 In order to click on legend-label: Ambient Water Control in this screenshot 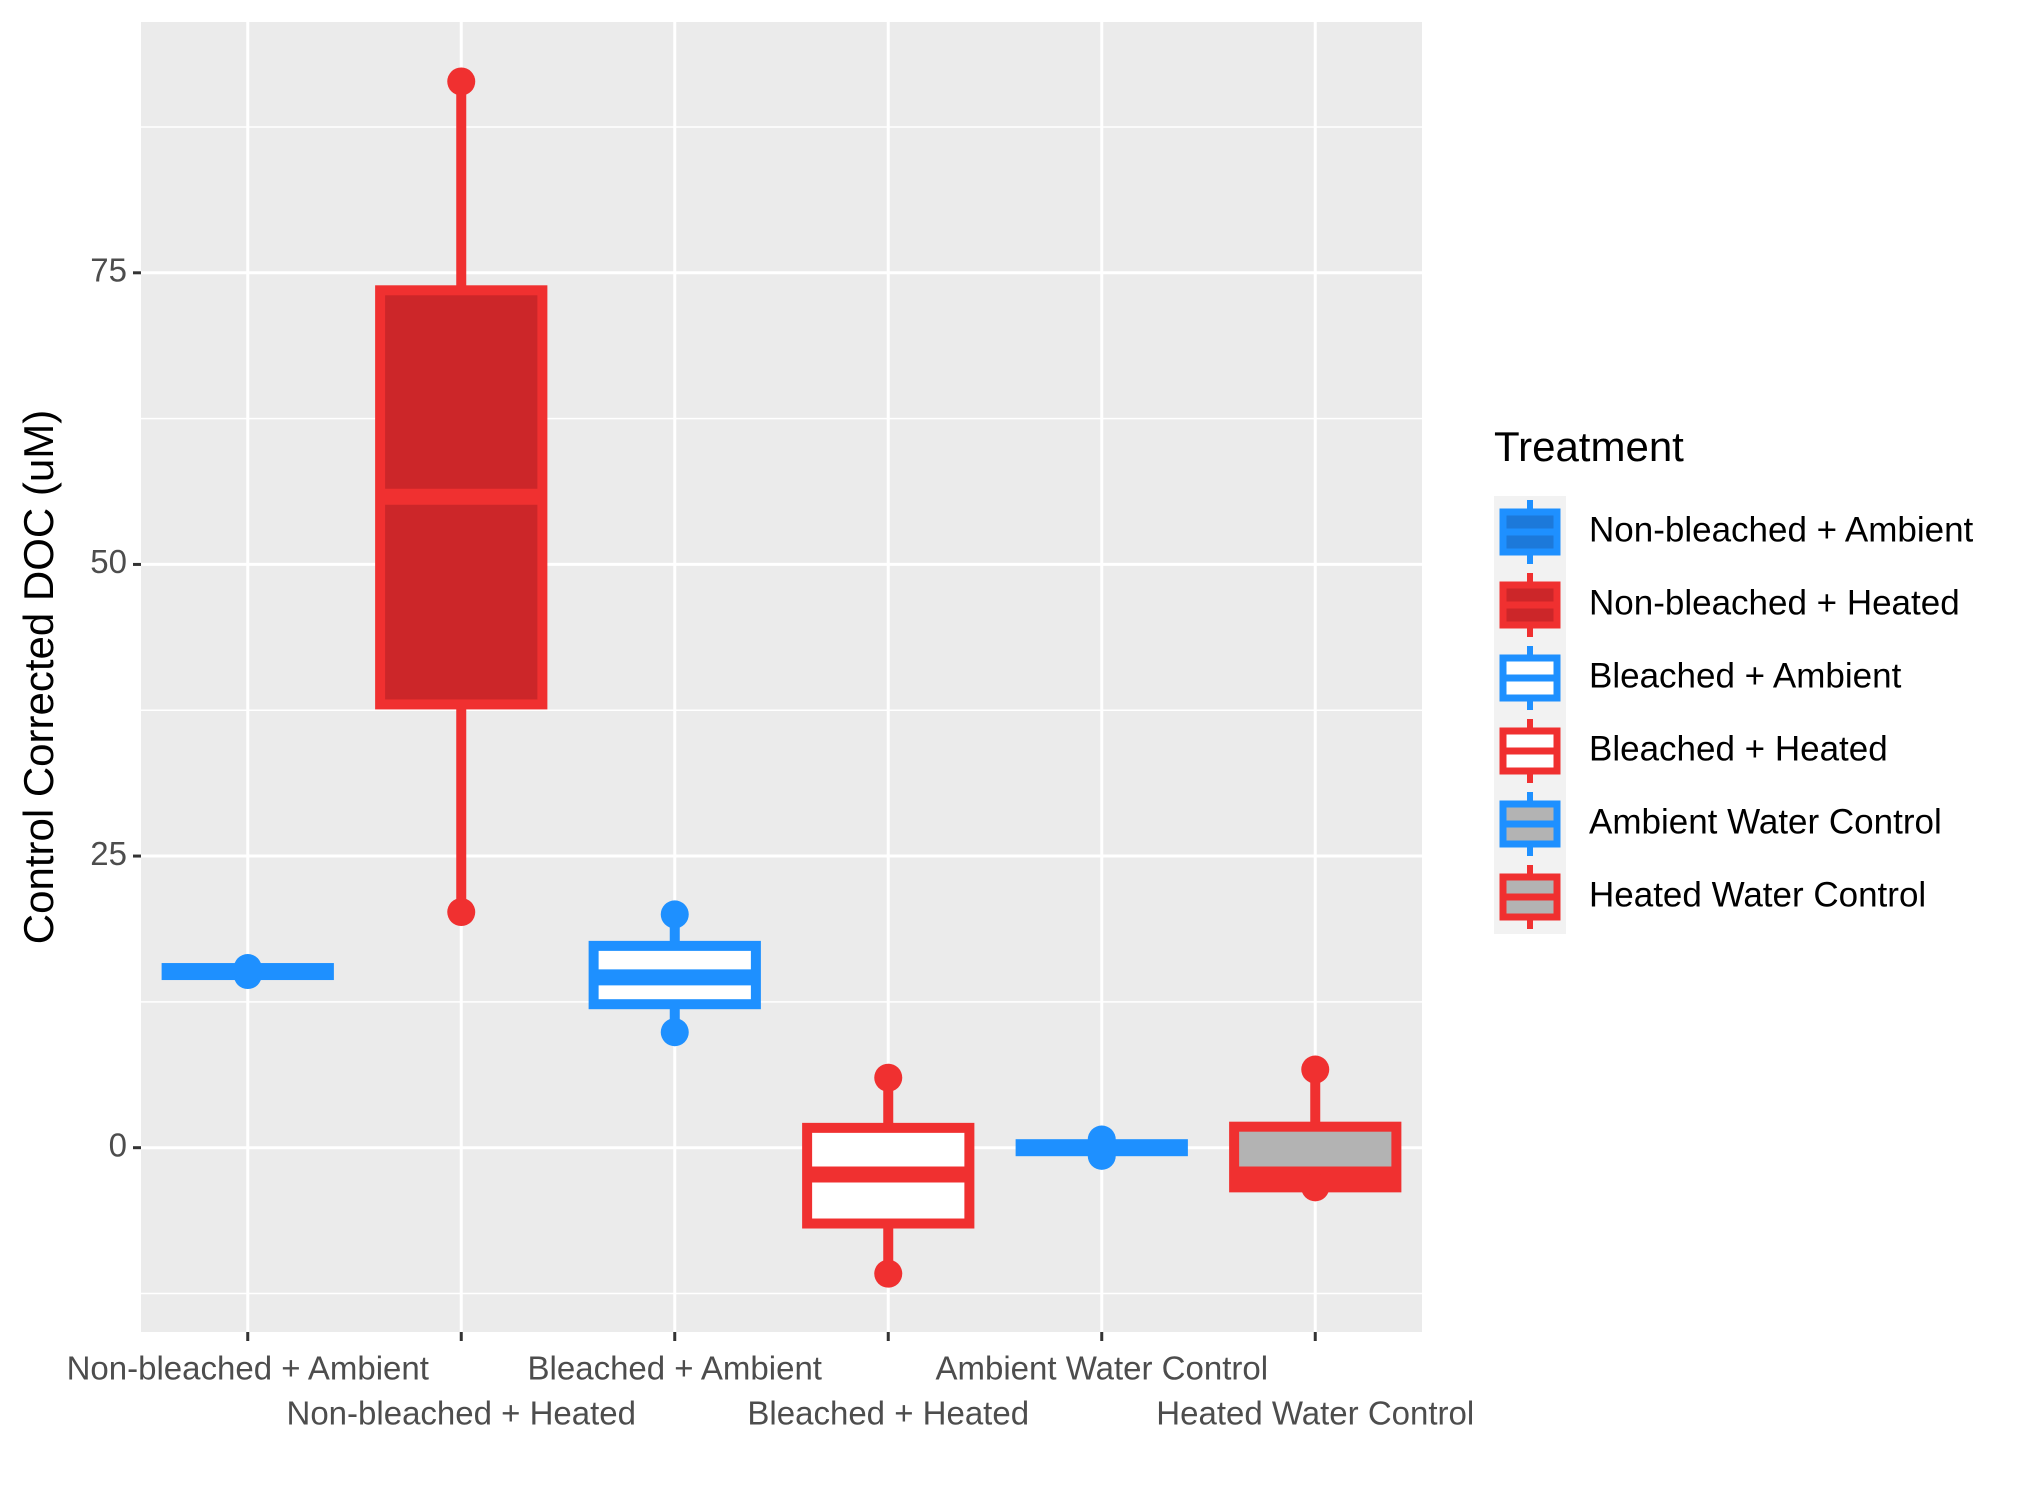, I will do `click(1765, 821)`.